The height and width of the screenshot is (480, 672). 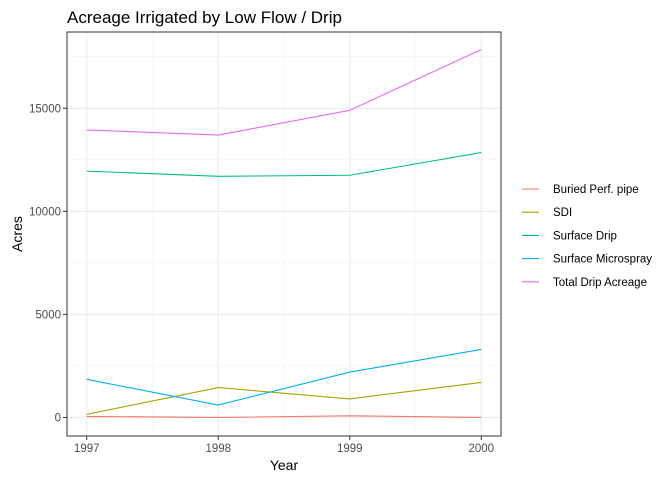 What do you see at coordinates (284, 377) in the screenshot?
I see `series-line-surface-microspray` at bounding box center [284, 377].